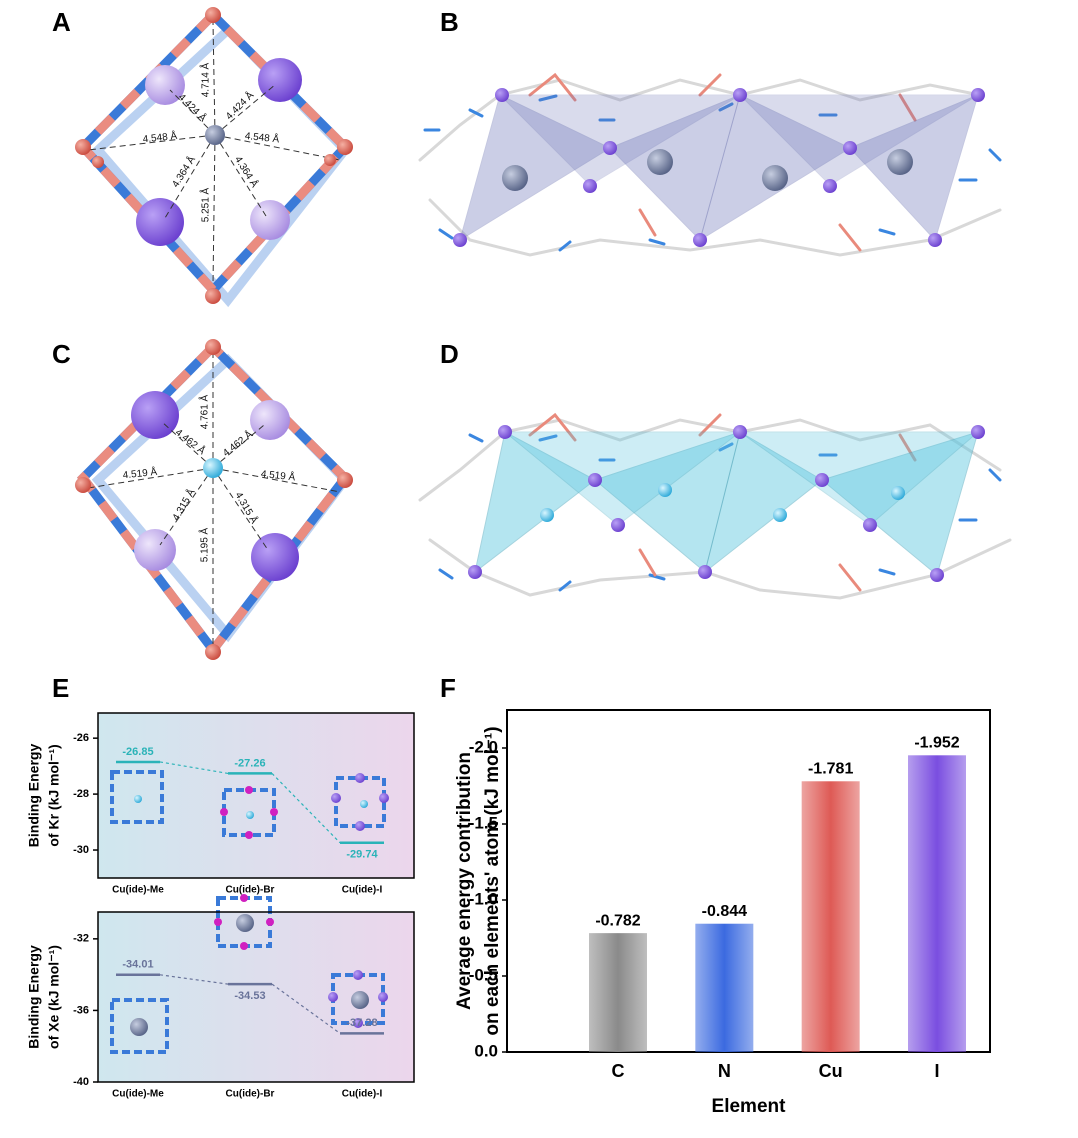  Describe the element at coordinates (204, 411) in the screenshot. I see `distance-label: 4.761 Å` at that location.